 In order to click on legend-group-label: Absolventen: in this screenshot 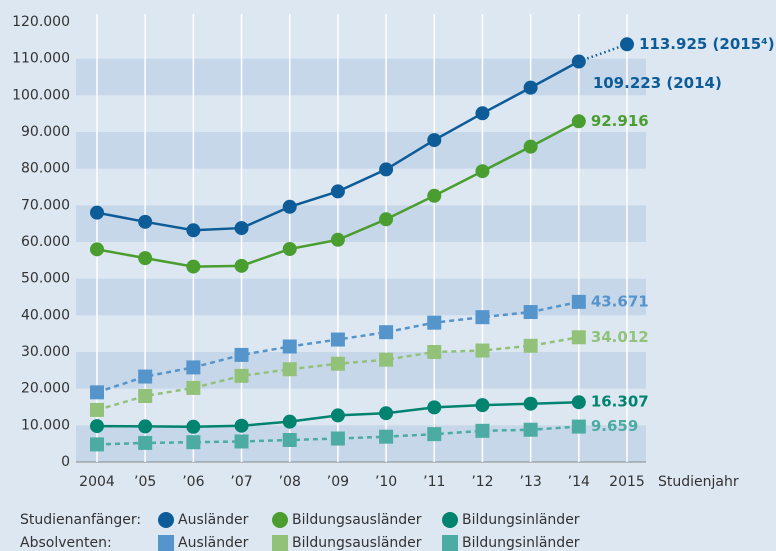, I will do `click(66, 543)`.